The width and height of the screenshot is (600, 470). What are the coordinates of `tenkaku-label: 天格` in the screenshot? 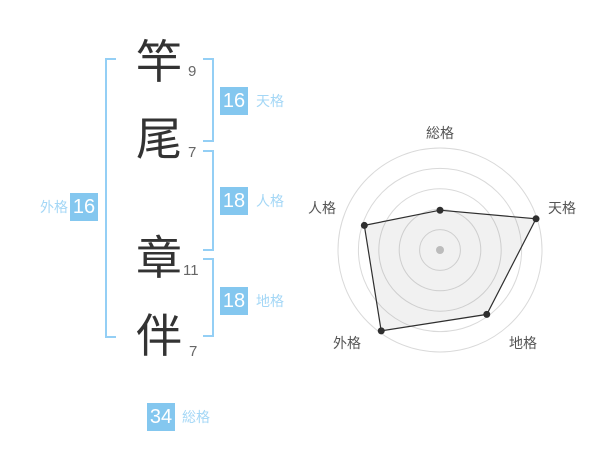 It's located at (270, 101).